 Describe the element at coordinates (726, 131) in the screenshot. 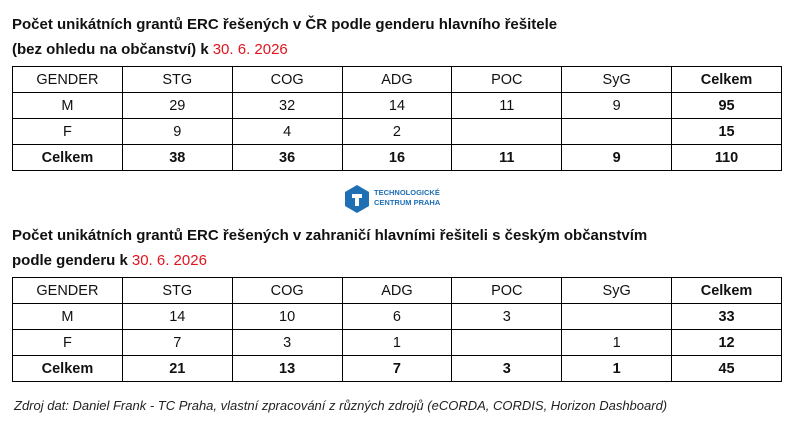

I see `table-cell: 15` at that location.